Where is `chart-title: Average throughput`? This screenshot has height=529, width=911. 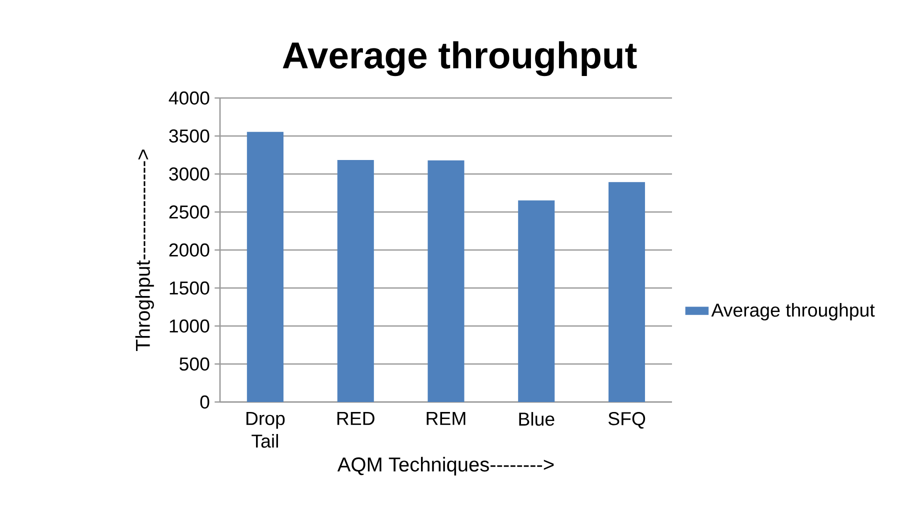
chart-title: Average throughput is located at coordinates (459, 58).